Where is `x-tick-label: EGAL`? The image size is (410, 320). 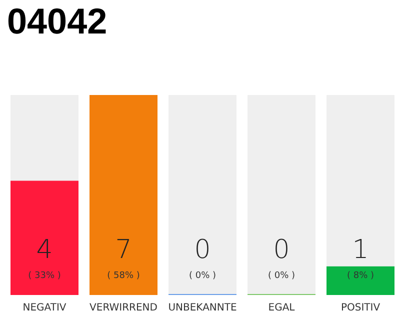
x-tick-label: EGAL is located at coordinates (282, 308).